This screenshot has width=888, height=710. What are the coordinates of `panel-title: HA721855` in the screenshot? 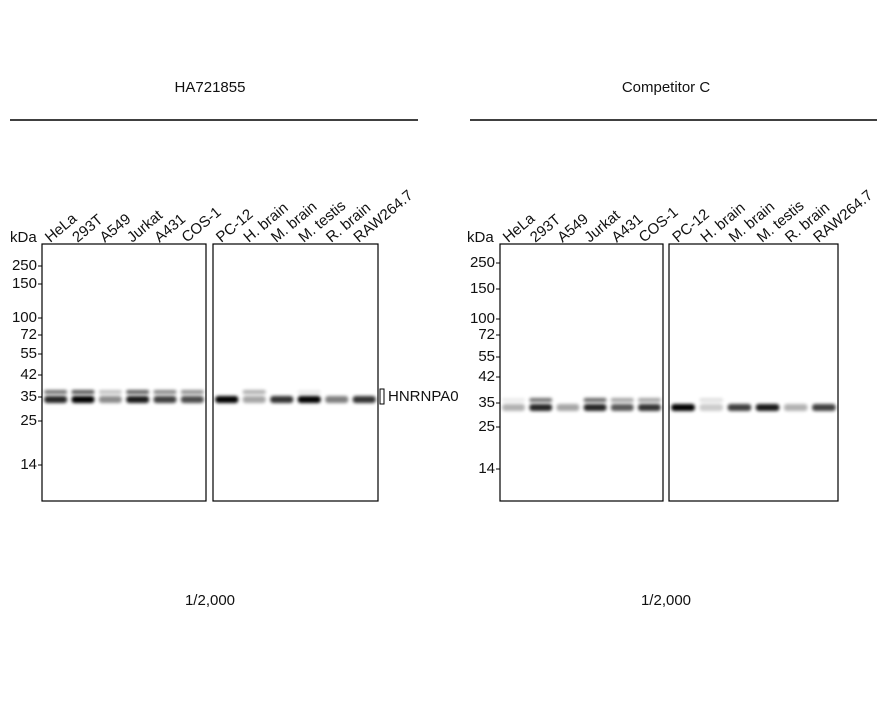 It's located at (210, 87).